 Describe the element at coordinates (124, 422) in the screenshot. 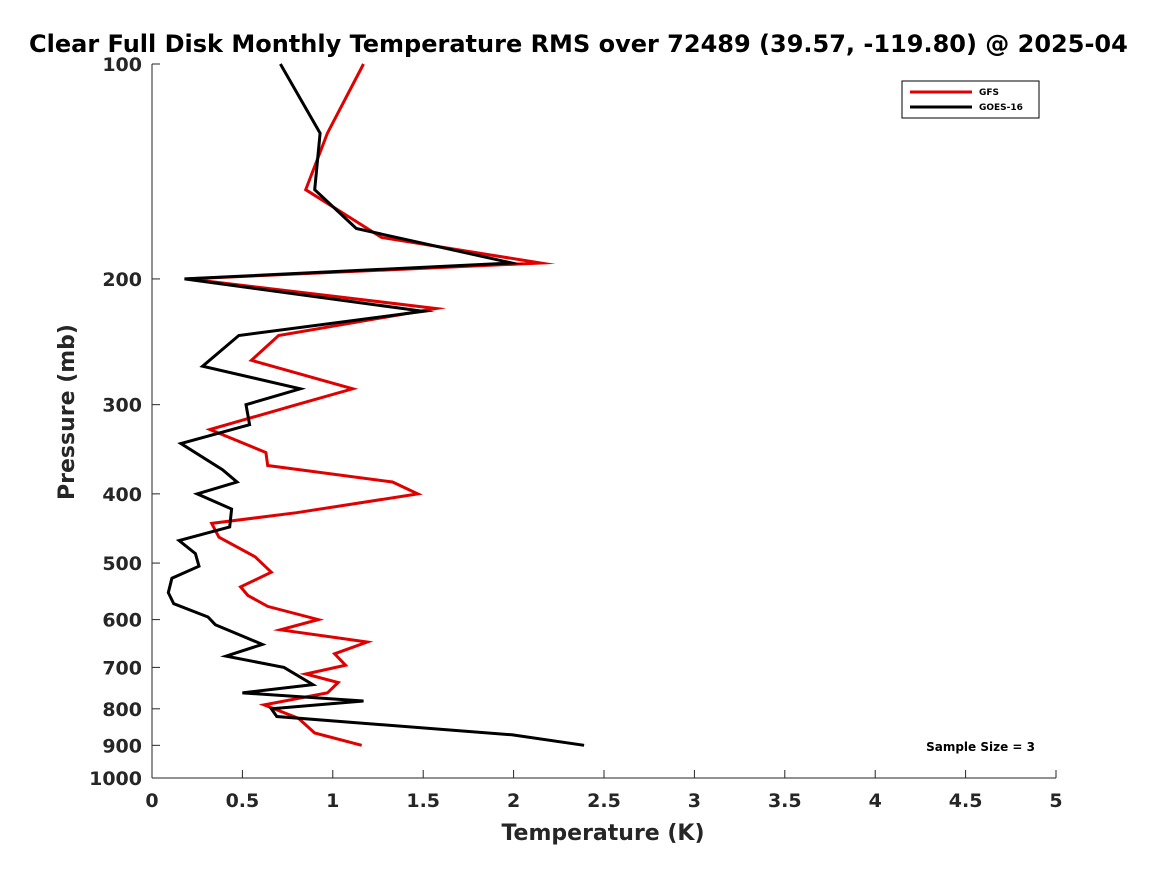

I see `y-axis-ticks: 100 200 300 400 500 600 700 800 900 1000` at that location.